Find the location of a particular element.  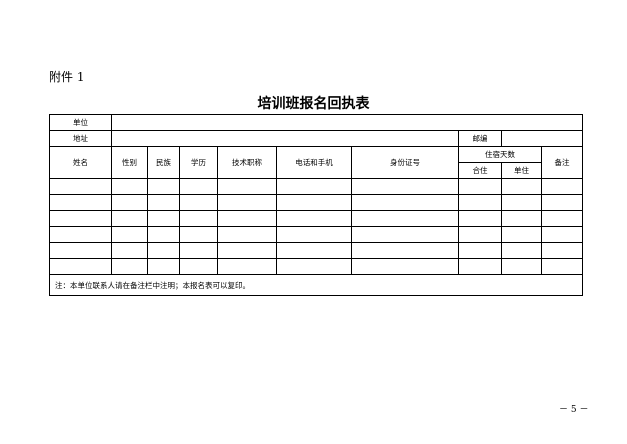

unit-field is located at coordinates (347, 122).